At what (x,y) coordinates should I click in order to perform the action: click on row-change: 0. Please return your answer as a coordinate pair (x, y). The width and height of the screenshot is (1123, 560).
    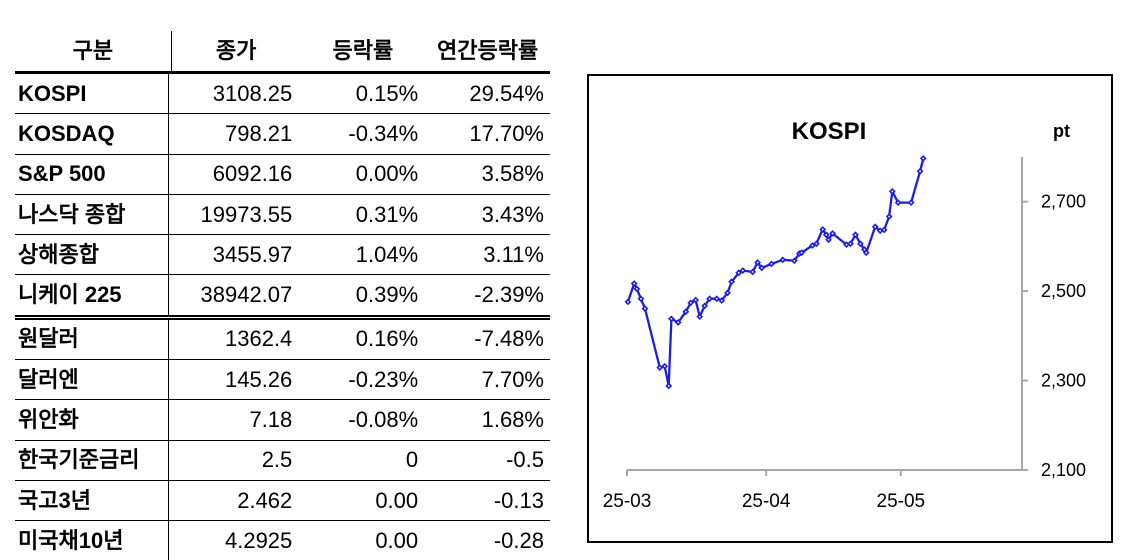
    Looking at the image, I should click on (412, 460).